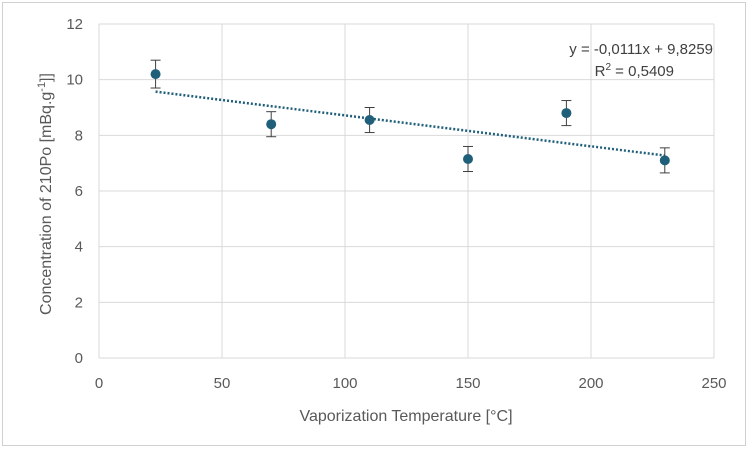 This screenshot has height=453, width=750. I want to click on y-tick-label: 6, so click(79, 191).